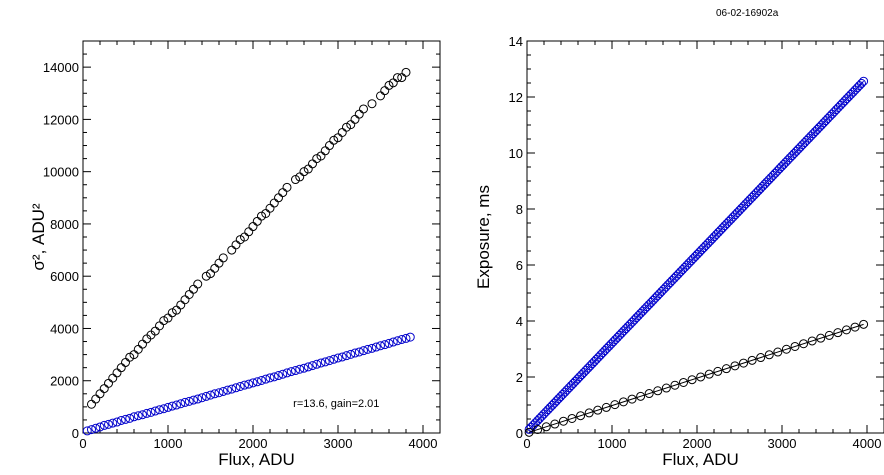 The width and height of the screenshot is (884, 475). Describe the element at coordinates (64, 276) in the screenshot. I see `y-tick-label: 6000` at that location.